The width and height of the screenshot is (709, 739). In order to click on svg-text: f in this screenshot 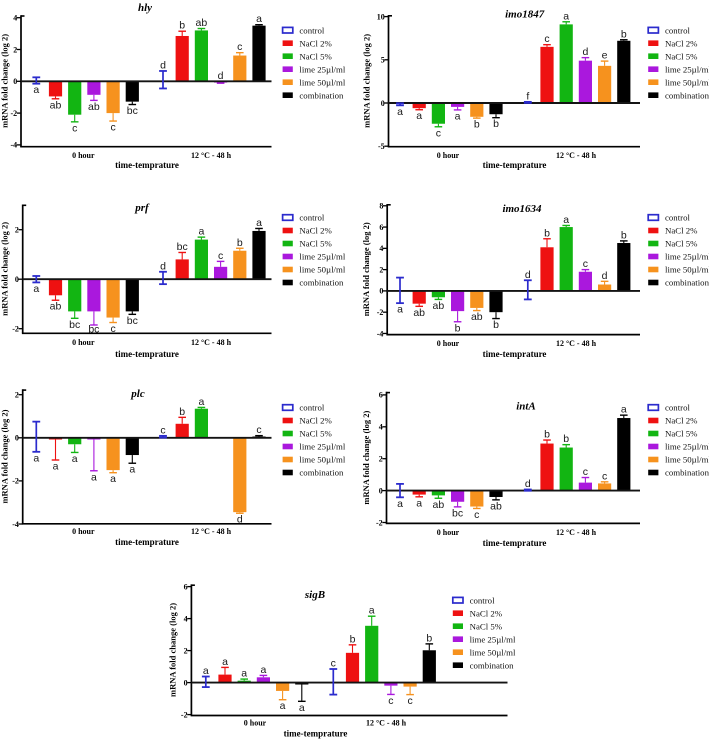, I will do `click(527, 96)`.